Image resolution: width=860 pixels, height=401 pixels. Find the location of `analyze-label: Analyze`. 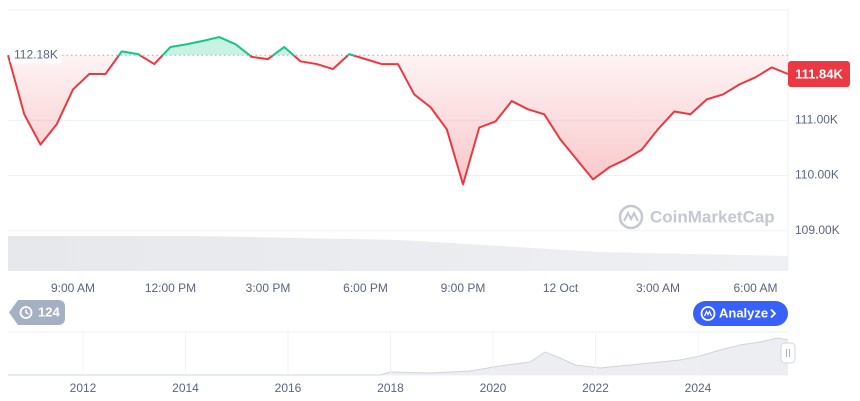

analyze-label: Analyze is located at coordinates (743, 312).